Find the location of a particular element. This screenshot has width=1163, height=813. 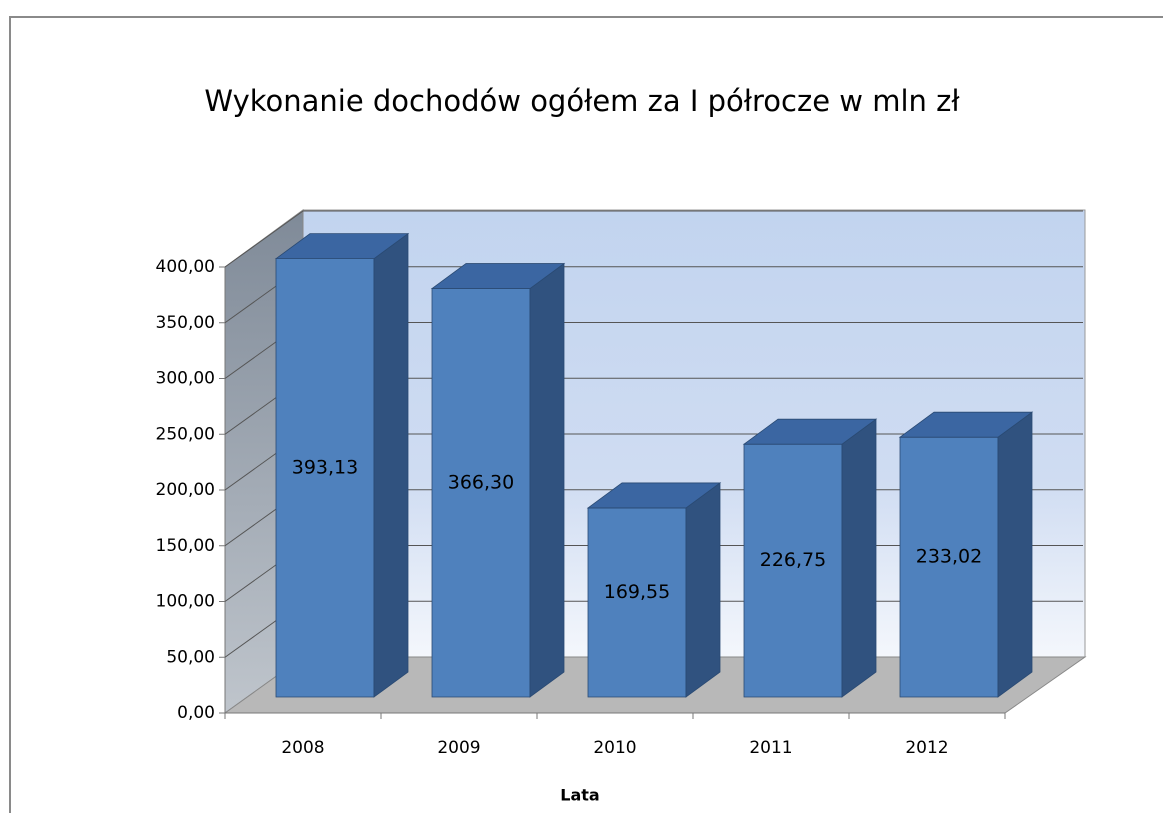

x-tick-label: 2011 is located at coordinates (770, 748).